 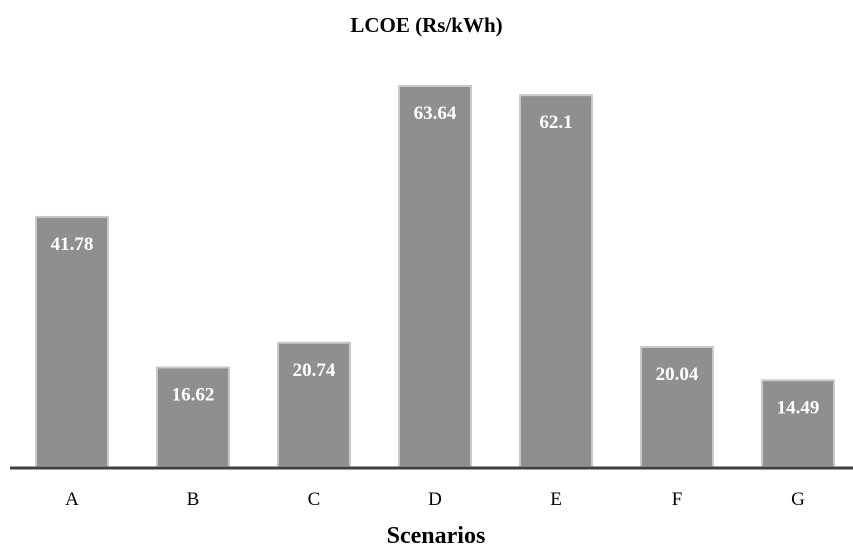 What do you see at coordinates (193, 417) in the screenshot?
I see `bar-b` at bounding box center [193, 417].